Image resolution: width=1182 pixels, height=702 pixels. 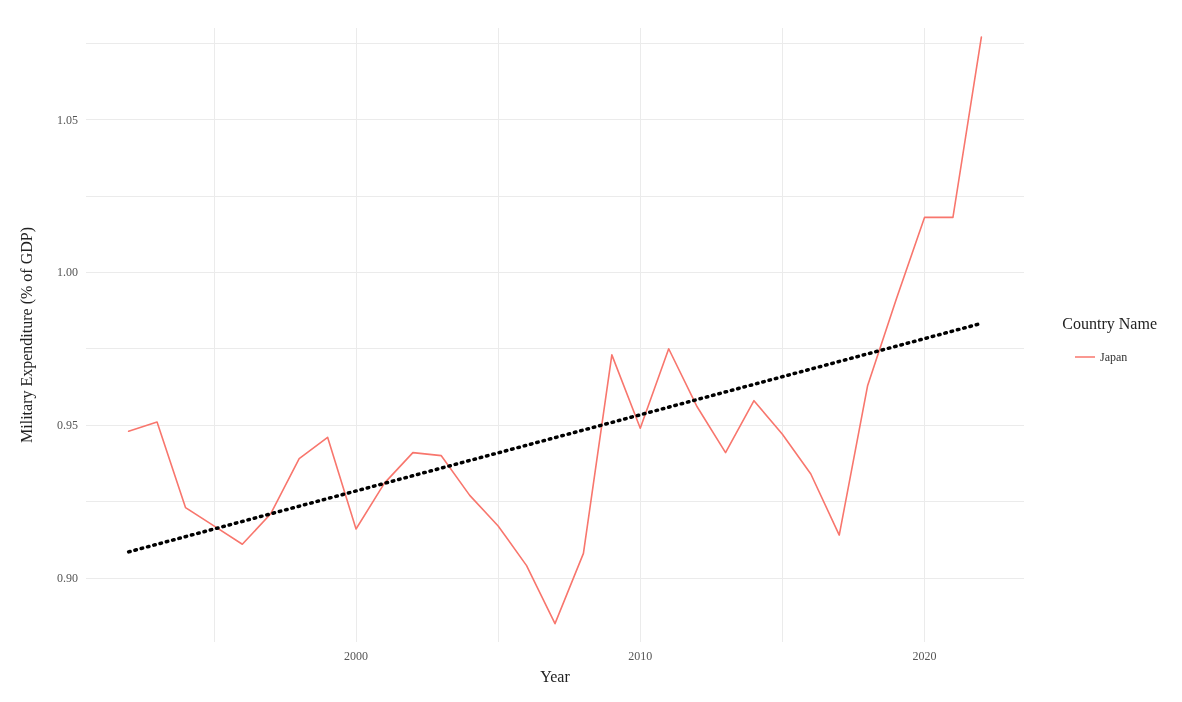 I want to click on x-tick-label: 2010, so click(x=640, y=656).